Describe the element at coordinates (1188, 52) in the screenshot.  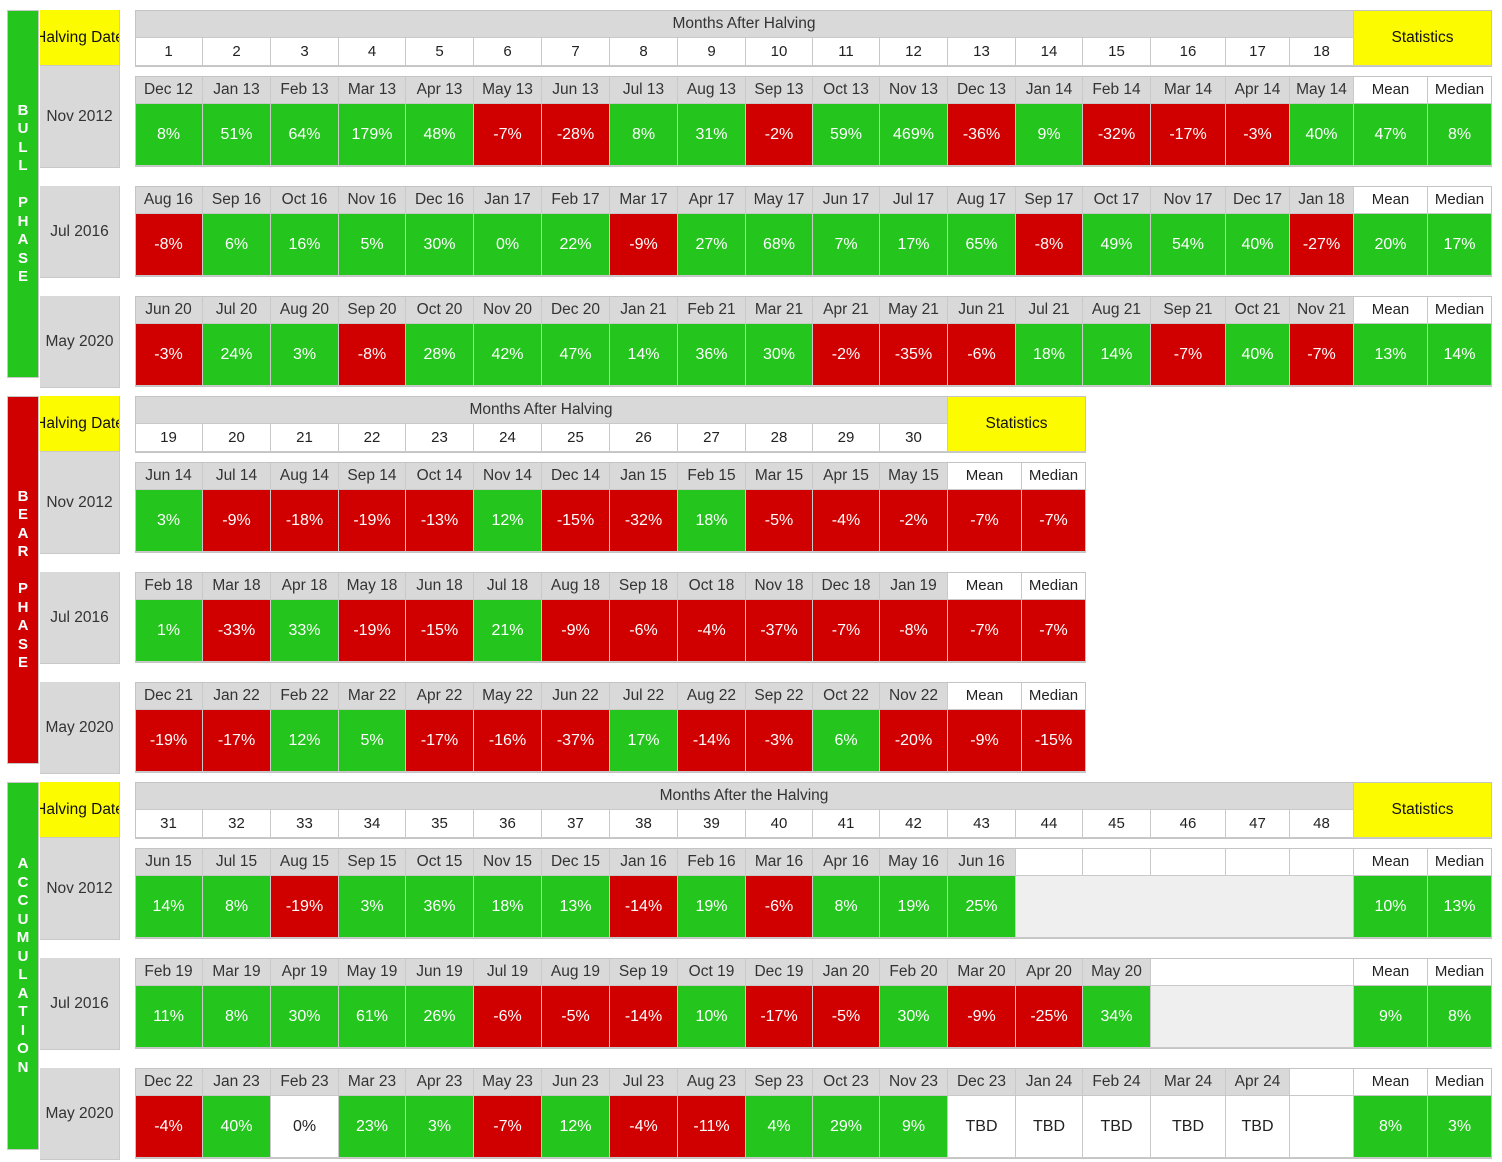
I see `month-number: 16` at that location.